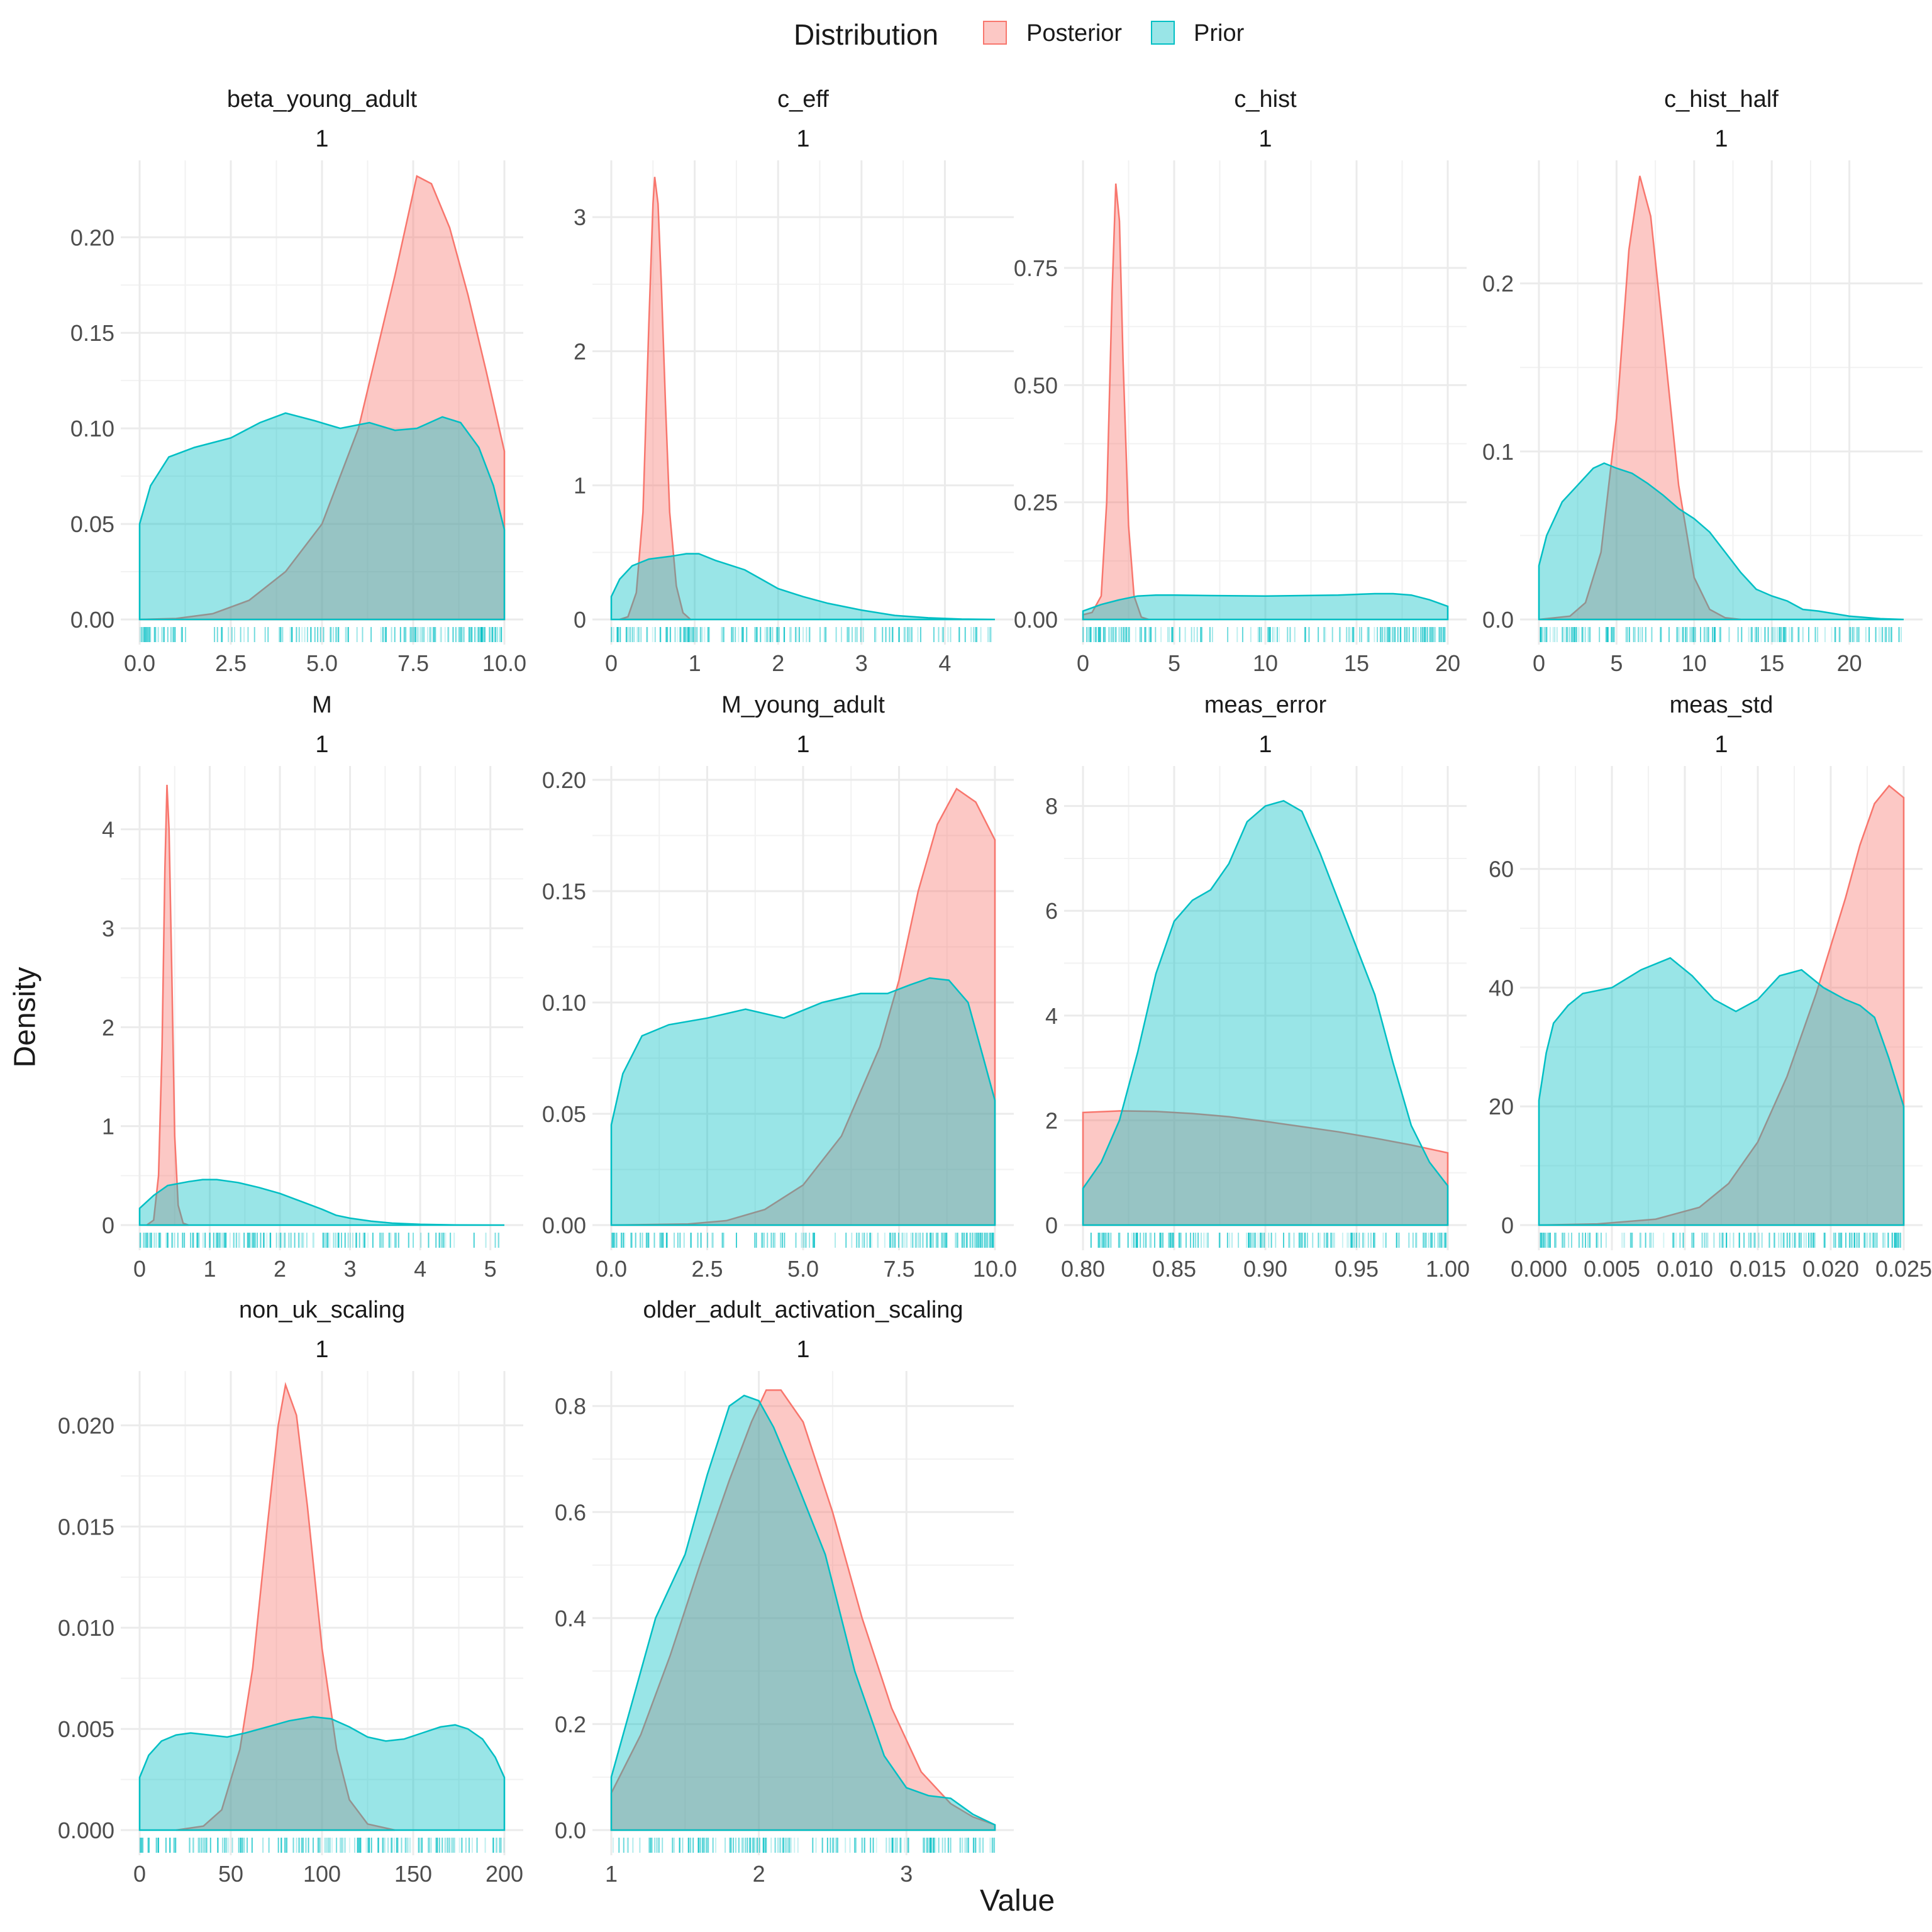  What do you see at coordinates (1722, 705) in the screenshot?
I see `facet-title: meas_std` at bounding box center [1722, 705].